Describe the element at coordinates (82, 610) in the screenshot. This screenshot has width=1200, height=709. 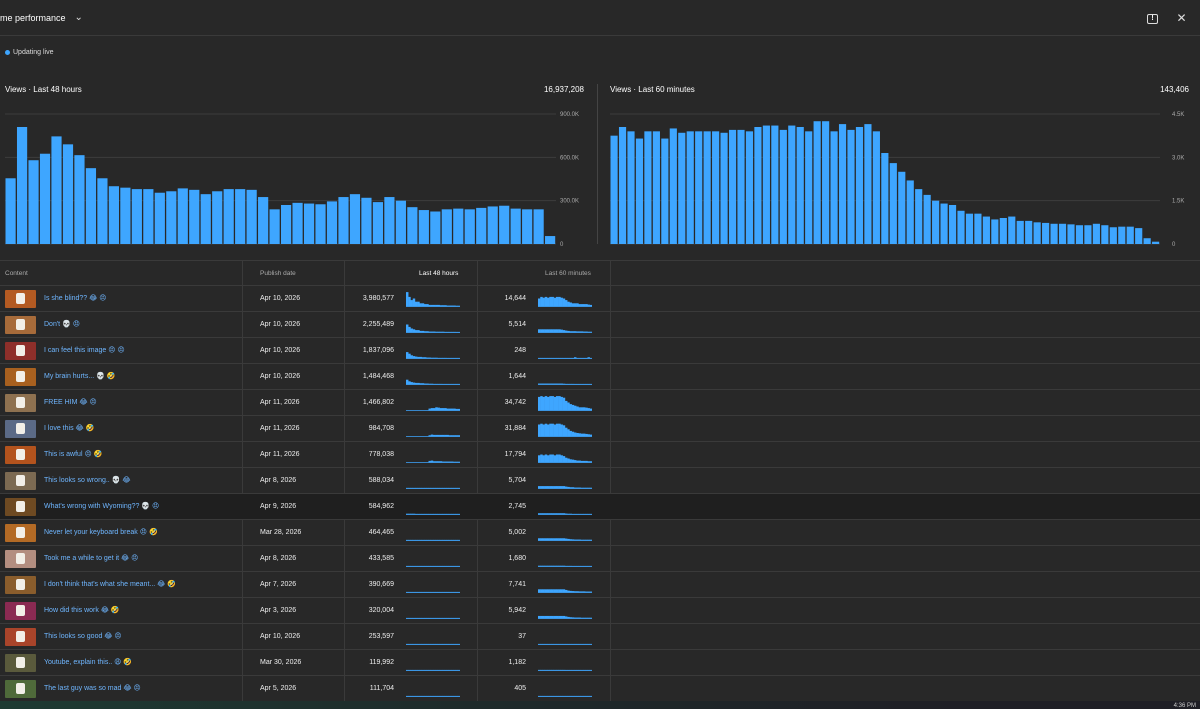
I see `video-title-link: How did this work 😂 🤣` at that location.